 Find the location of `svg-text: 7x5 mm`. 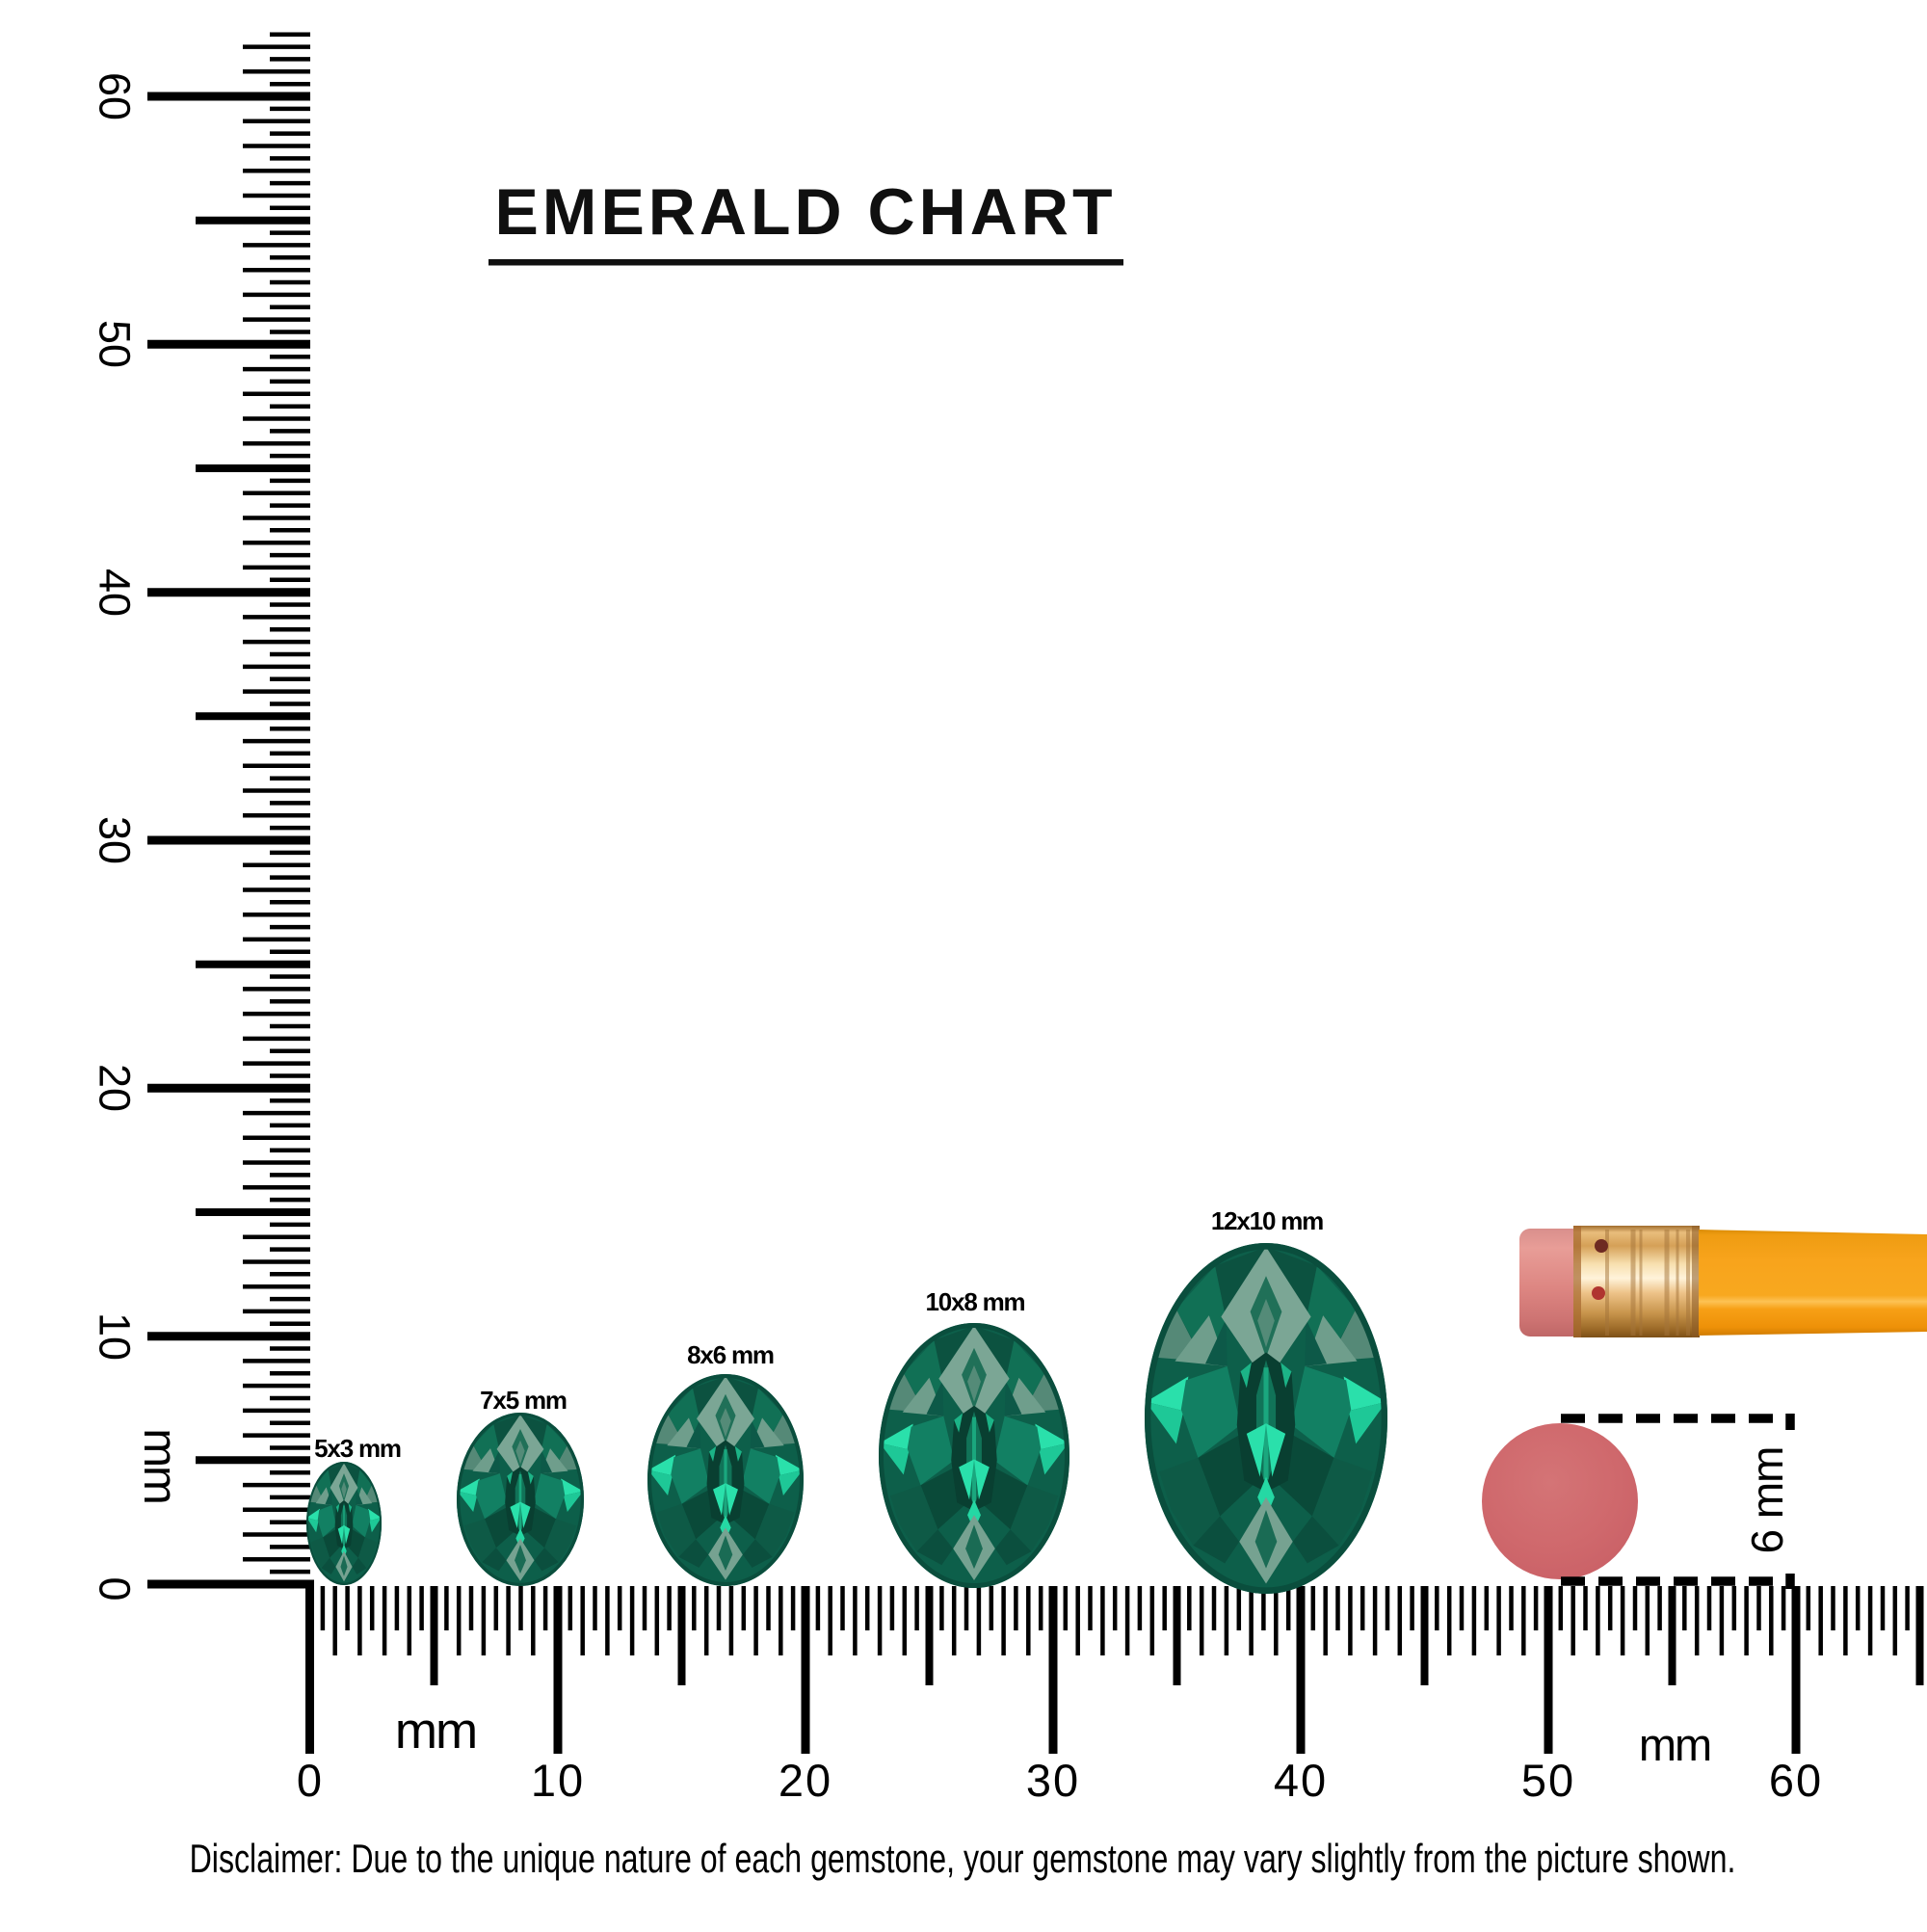

svg-text: 7x5 mm is located at coordinates (523, 1400).